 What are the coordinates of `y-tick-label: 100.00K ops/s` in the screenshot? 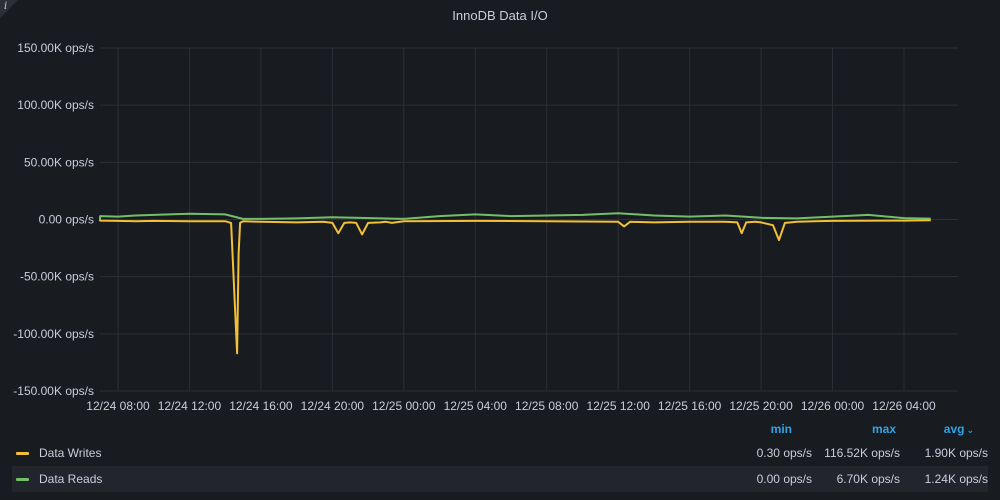 It's located at (55, 105).